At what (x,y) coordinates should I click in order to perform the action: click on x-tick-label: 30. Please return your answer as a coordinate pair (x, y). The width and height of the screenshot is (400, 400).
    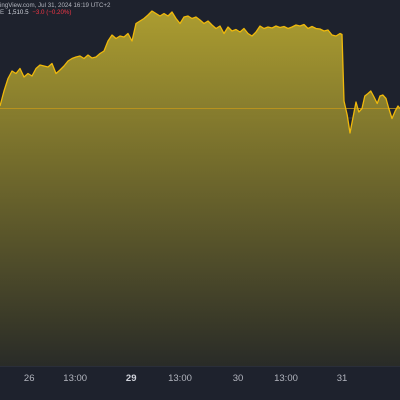
    Looking at the image, I should click on (238, 378).